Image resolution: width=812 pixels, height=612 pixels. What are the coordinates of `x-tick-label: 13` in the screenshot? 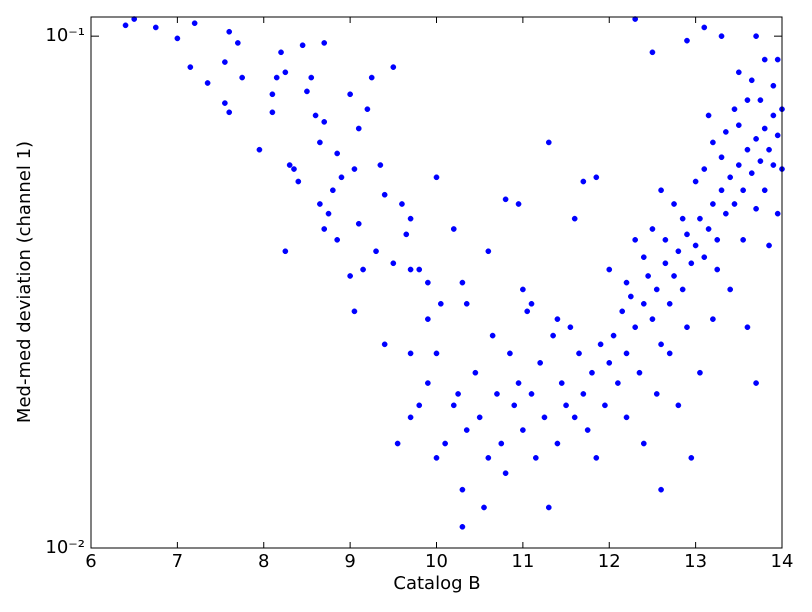 It's located at (695, 561).